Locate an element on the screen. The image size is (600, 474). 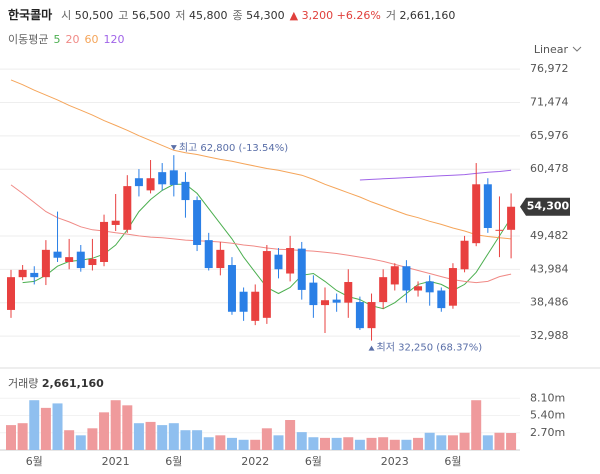
volume-title-text: 거래량 is located at coordinates (23, 383).